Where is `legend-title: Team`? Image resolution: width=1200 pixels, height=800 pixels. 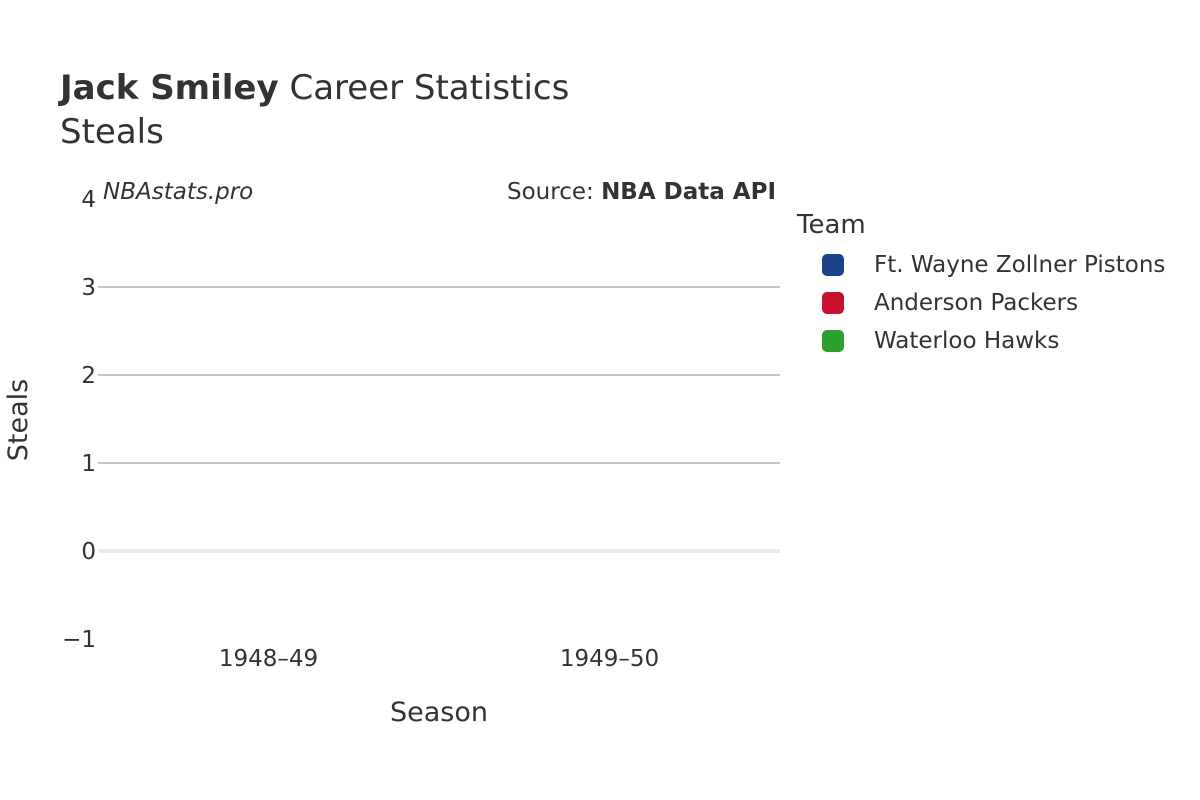 legend-title: Team is located at coordinates (831, 225).